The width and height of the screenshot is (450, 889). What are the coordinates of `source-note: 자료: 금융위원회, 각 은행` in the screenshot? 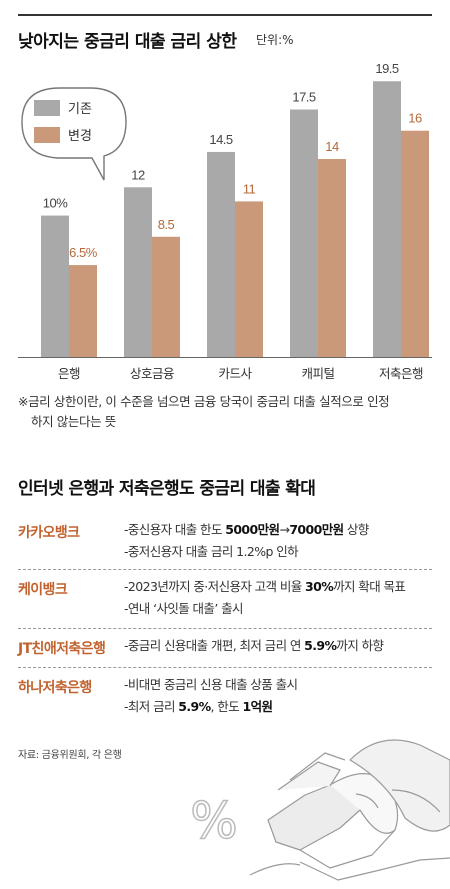 It's located at (70, 755).